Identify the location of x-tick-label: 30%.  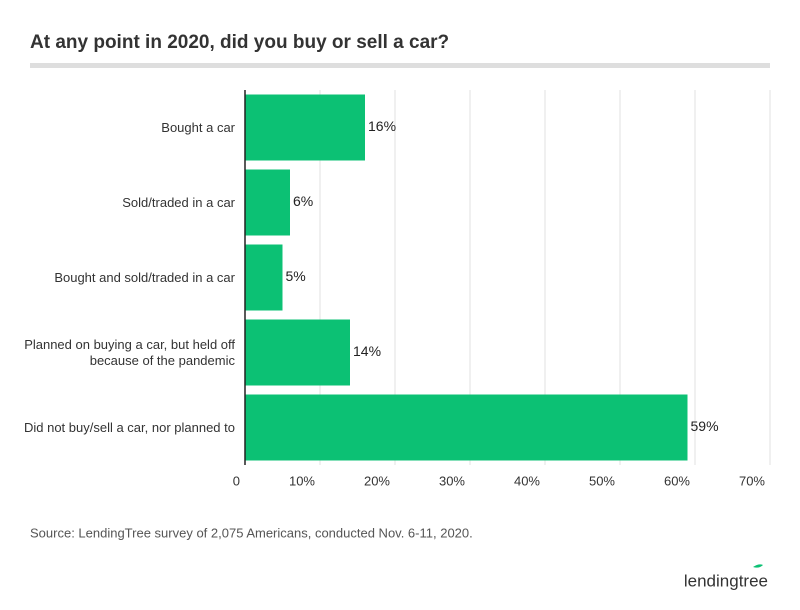
(452, 480).